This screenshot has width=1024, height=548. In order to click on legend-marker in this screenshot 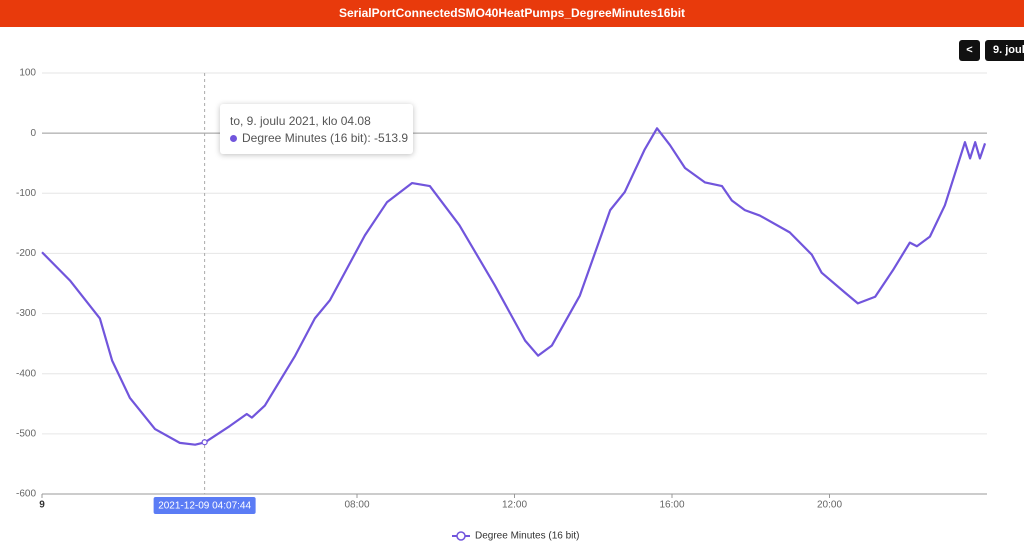, I will do `click(461, 536)`.